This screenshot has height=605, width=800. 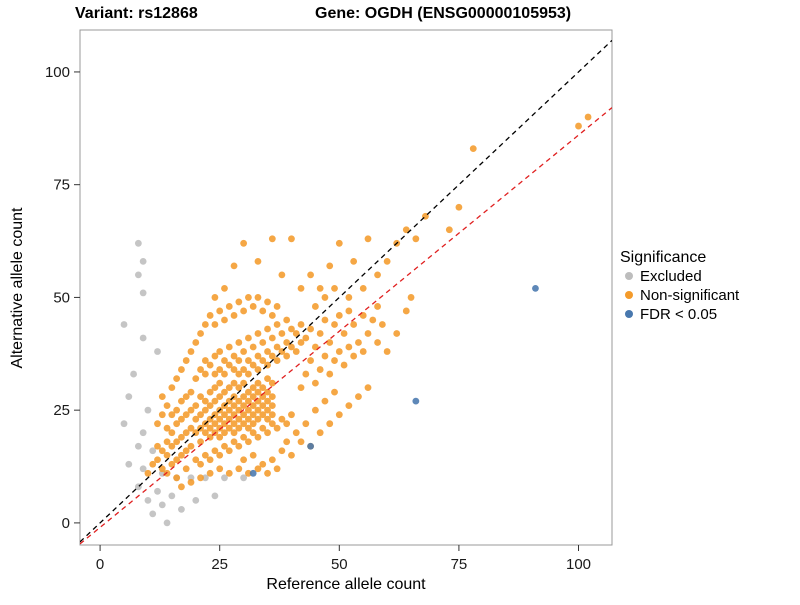 What do you see at coordinates (663, 257) in the screenshot?
I see `legend-title: Significance` at bounding box center [663, 257].